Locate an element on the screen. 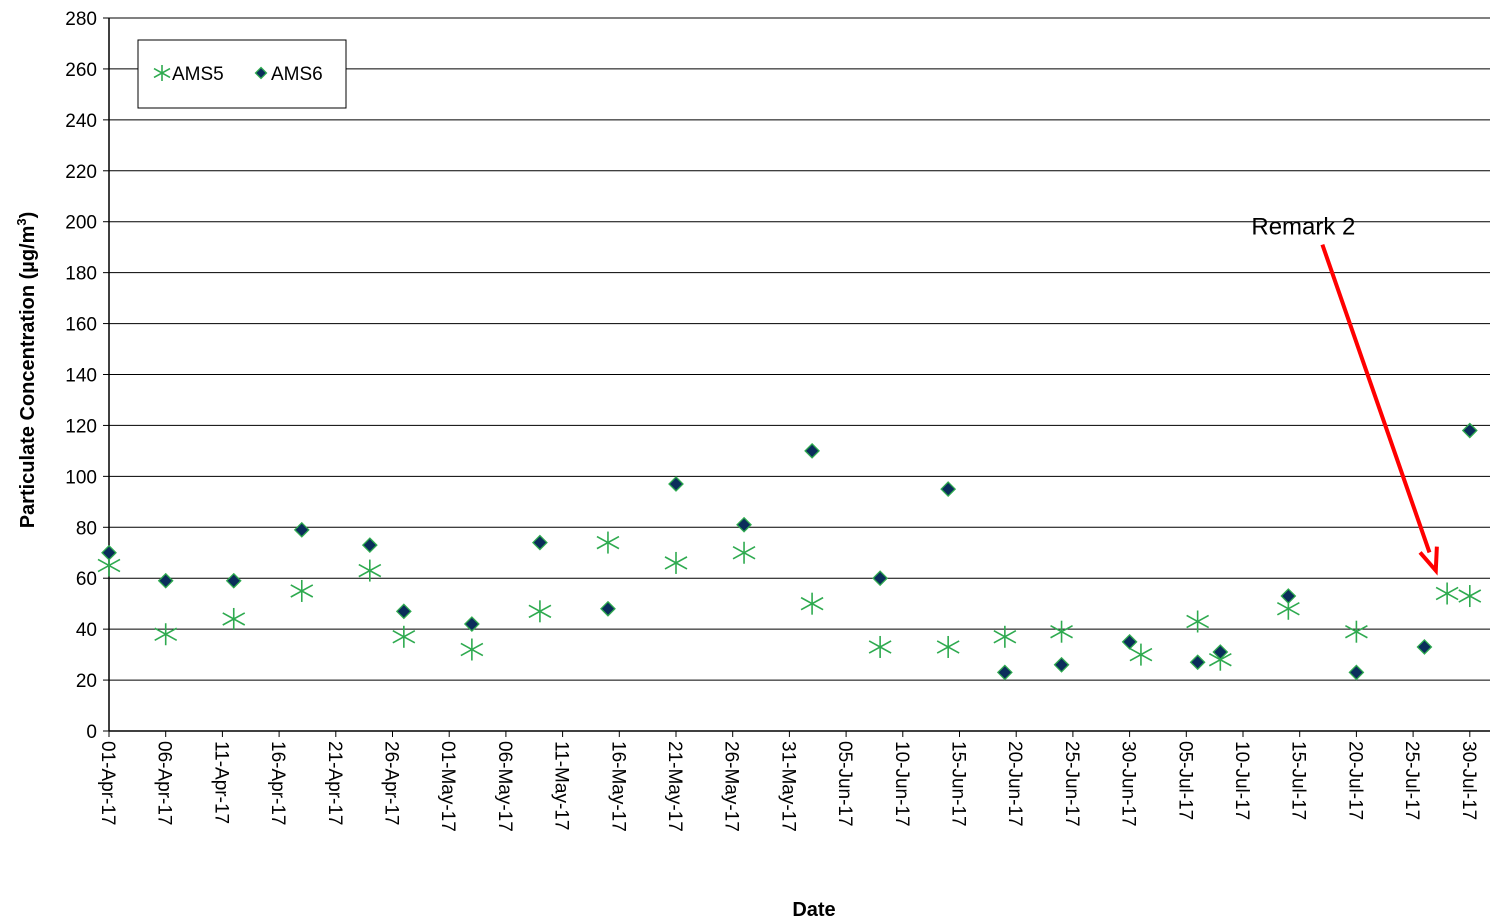  y-tick-label: 80 is located at coordinates (86, 528).